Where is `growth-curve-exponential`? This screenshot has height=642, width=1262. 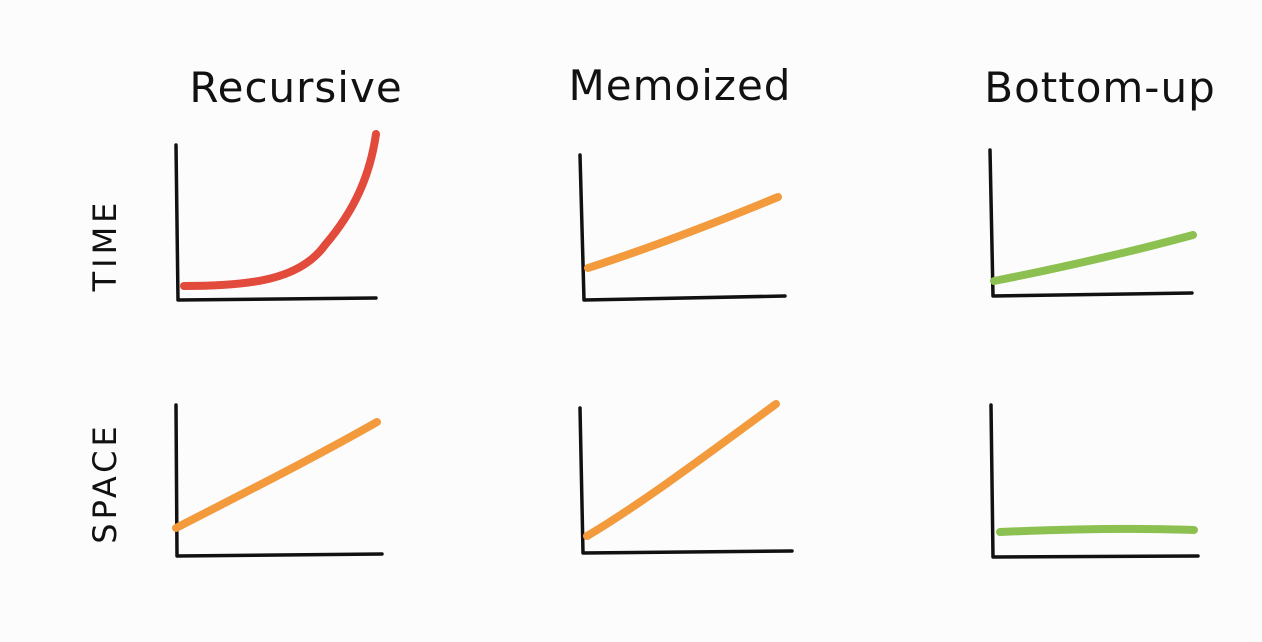
growth-curve-exponential is located at coordinates (280, 210).